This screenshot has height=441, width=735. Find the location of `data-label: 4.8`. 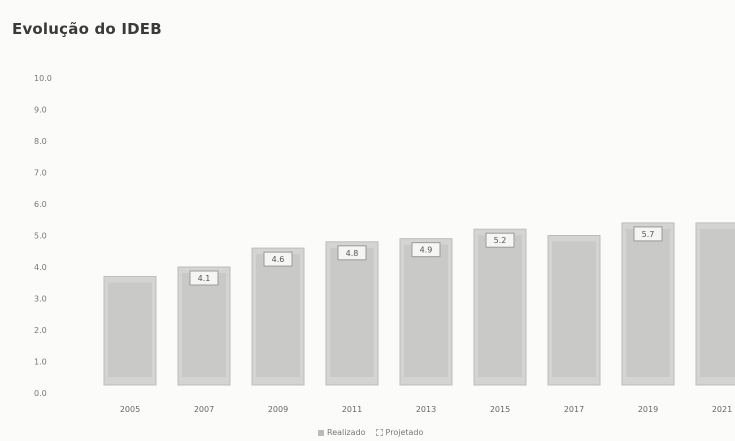

data-label: 4.8 is located at coordinates (352, 253).